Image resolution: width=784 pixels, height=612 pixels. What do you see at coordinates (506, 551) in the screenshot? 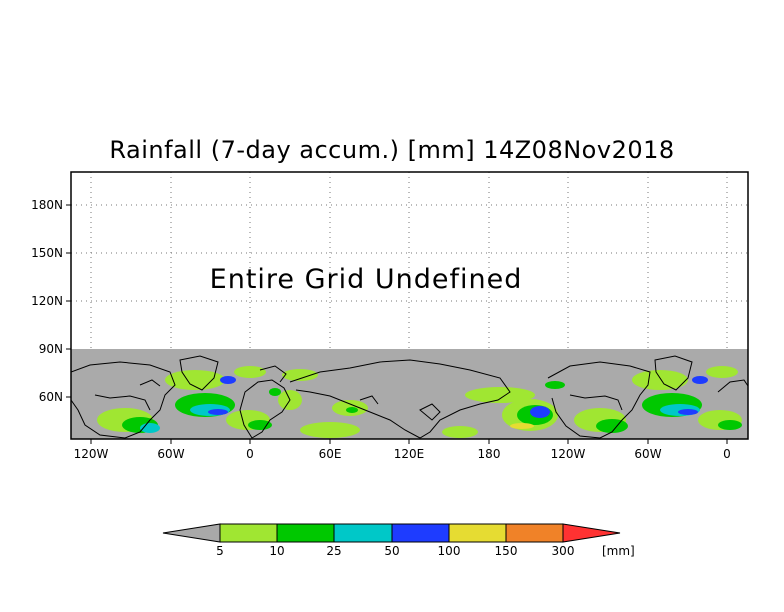
I see `legend-label-150: 150` at bounding box center [506, 551].